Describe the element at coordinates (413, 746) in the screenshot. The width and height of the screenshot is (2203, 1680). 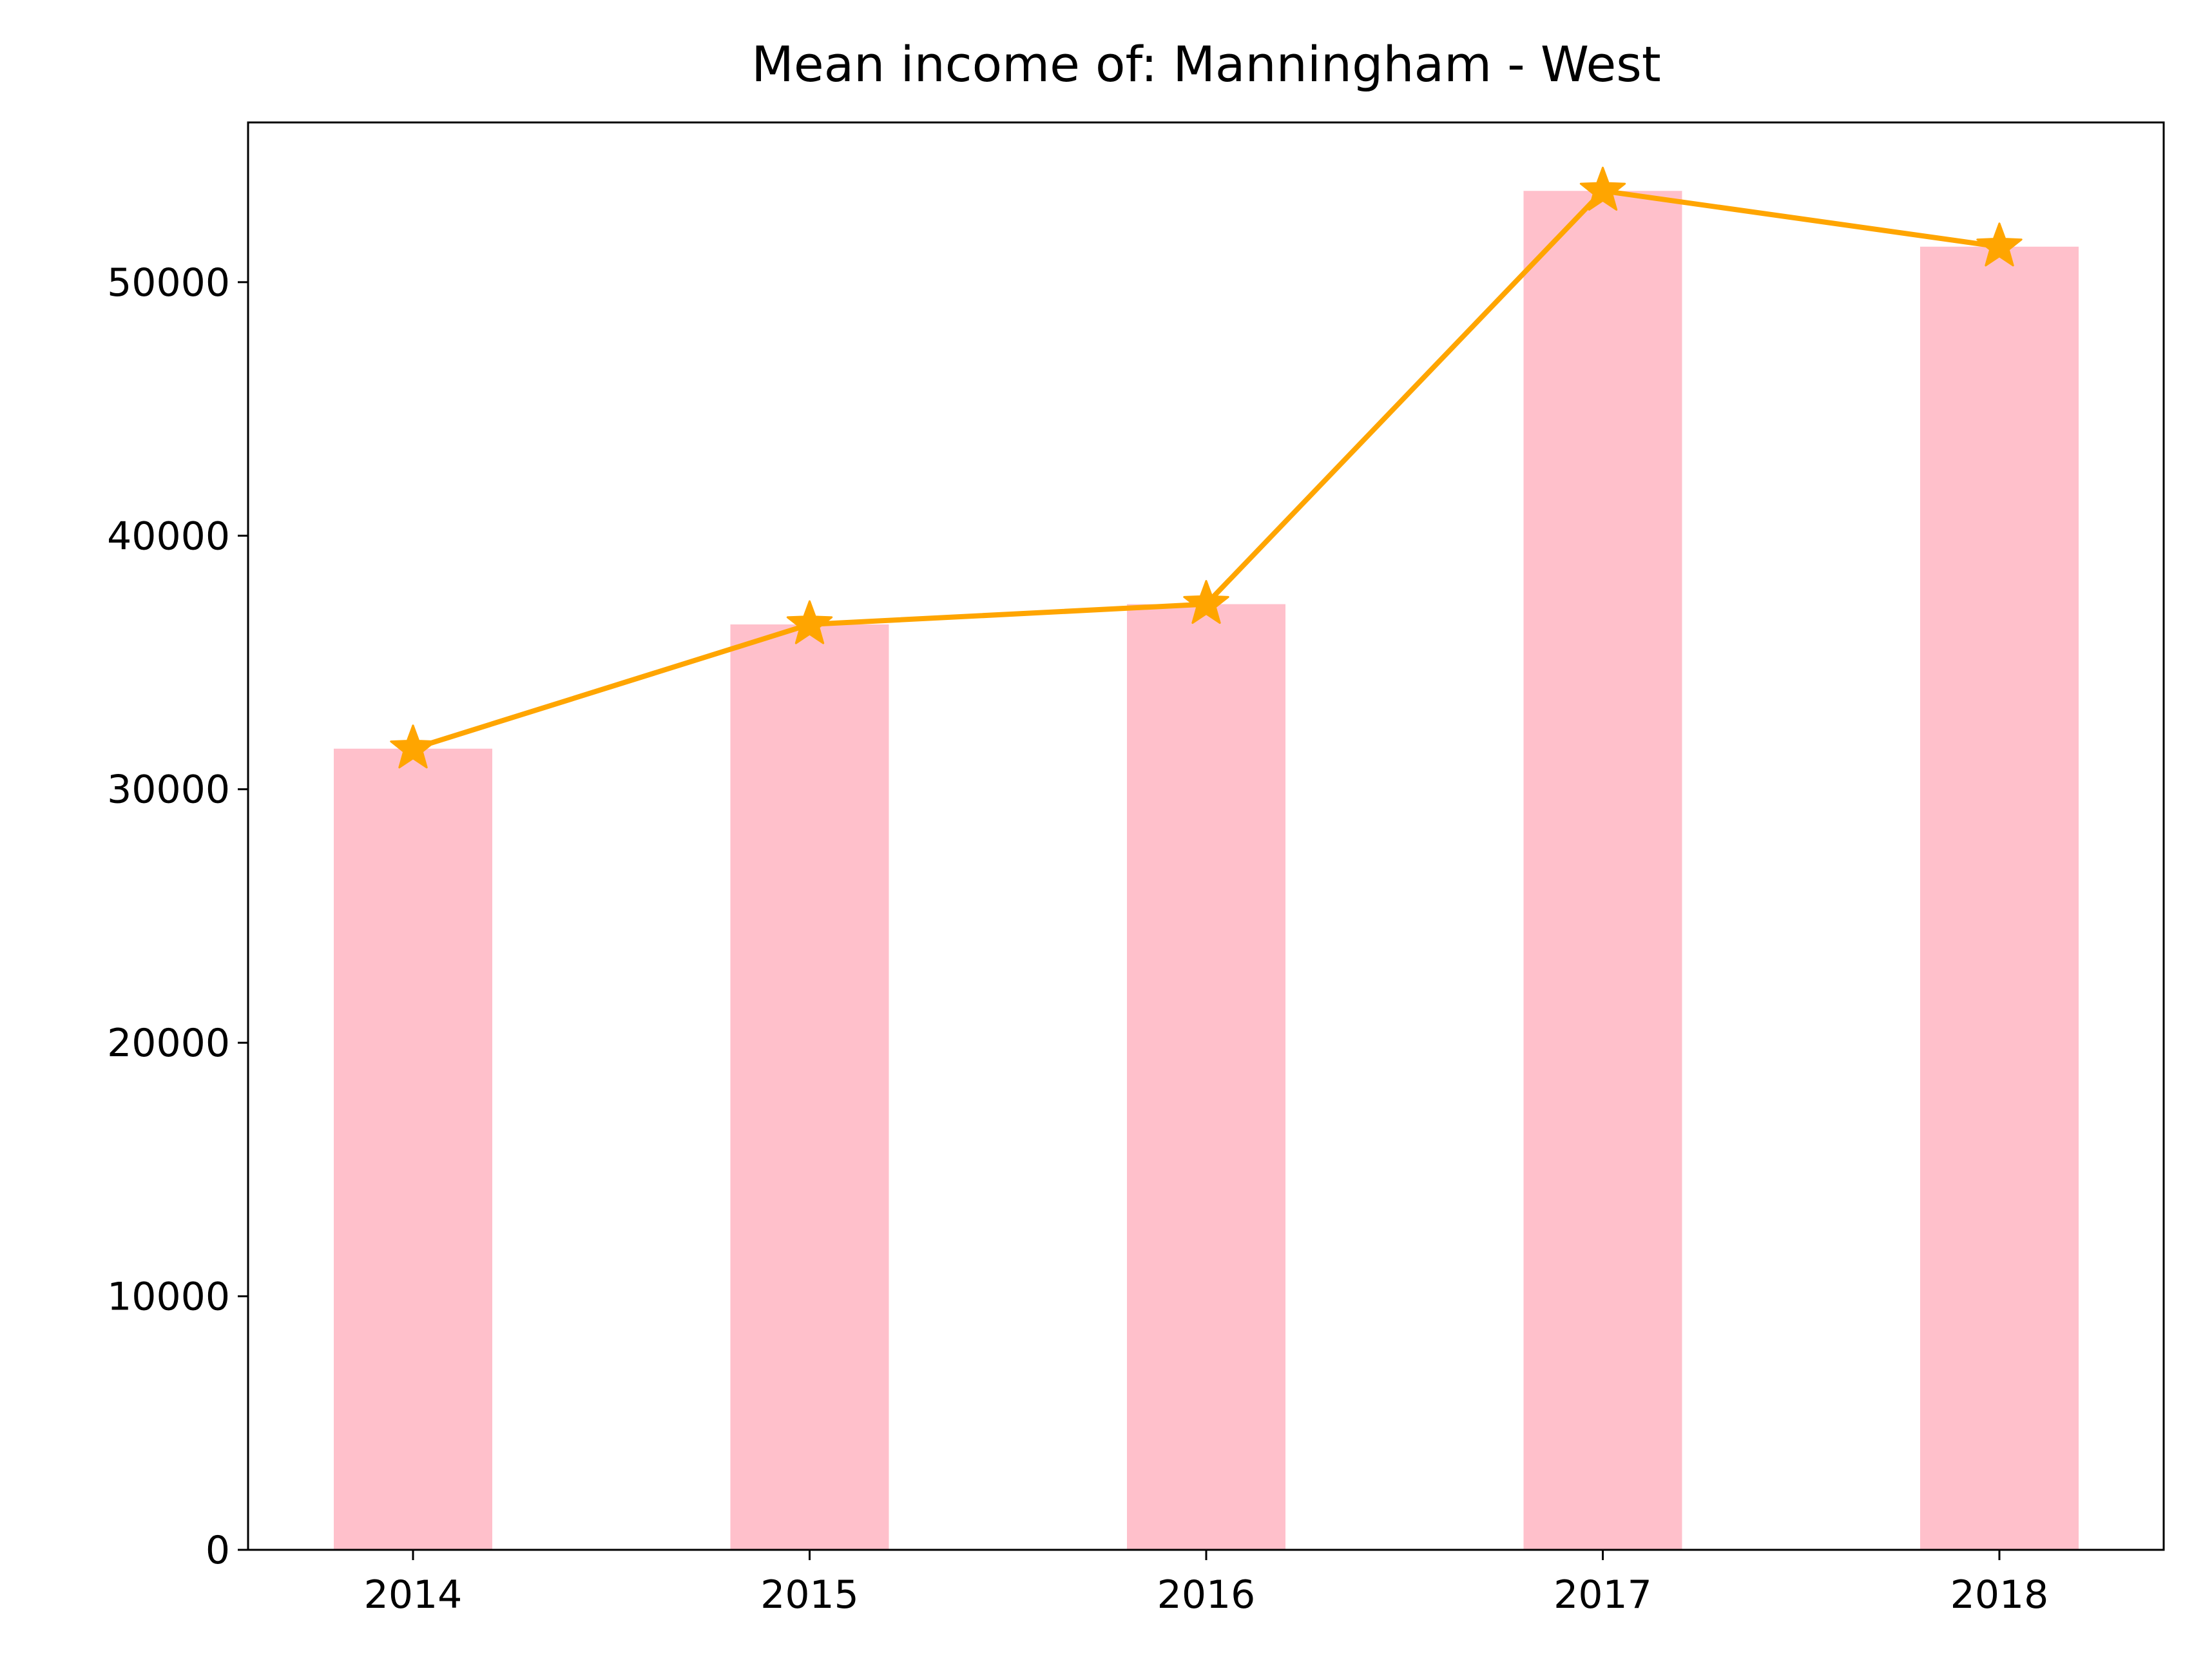
I see `star-marker-2014` at that location.